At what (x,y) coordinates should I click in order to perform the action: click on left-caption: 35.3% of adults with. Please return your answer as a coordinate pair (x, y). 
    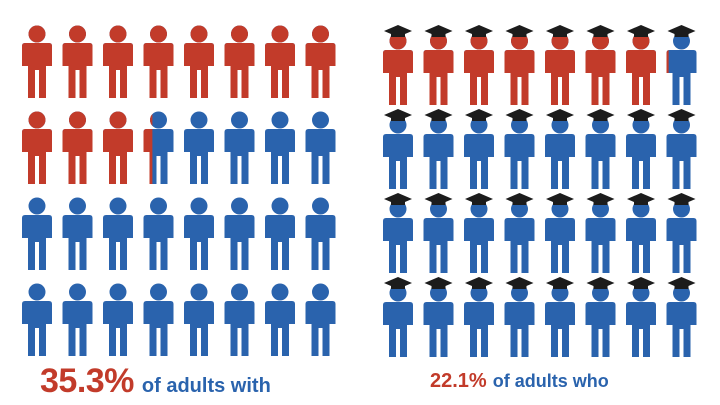
    Looking at the image, I should click on (155, 381).